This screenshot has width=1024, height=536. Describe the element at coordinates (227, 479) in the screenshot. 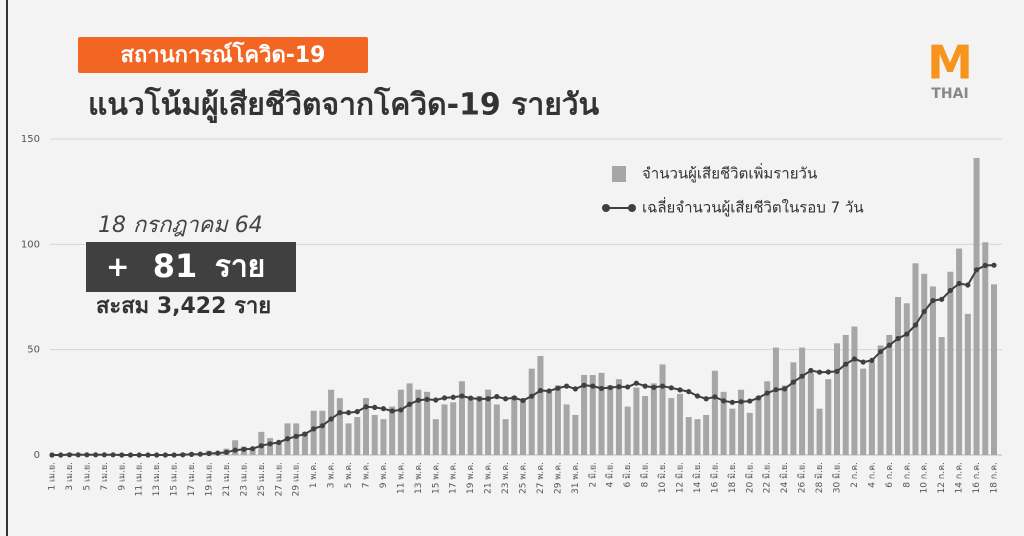

I see `x-tick-label: 21 เม.ย.` at that location.